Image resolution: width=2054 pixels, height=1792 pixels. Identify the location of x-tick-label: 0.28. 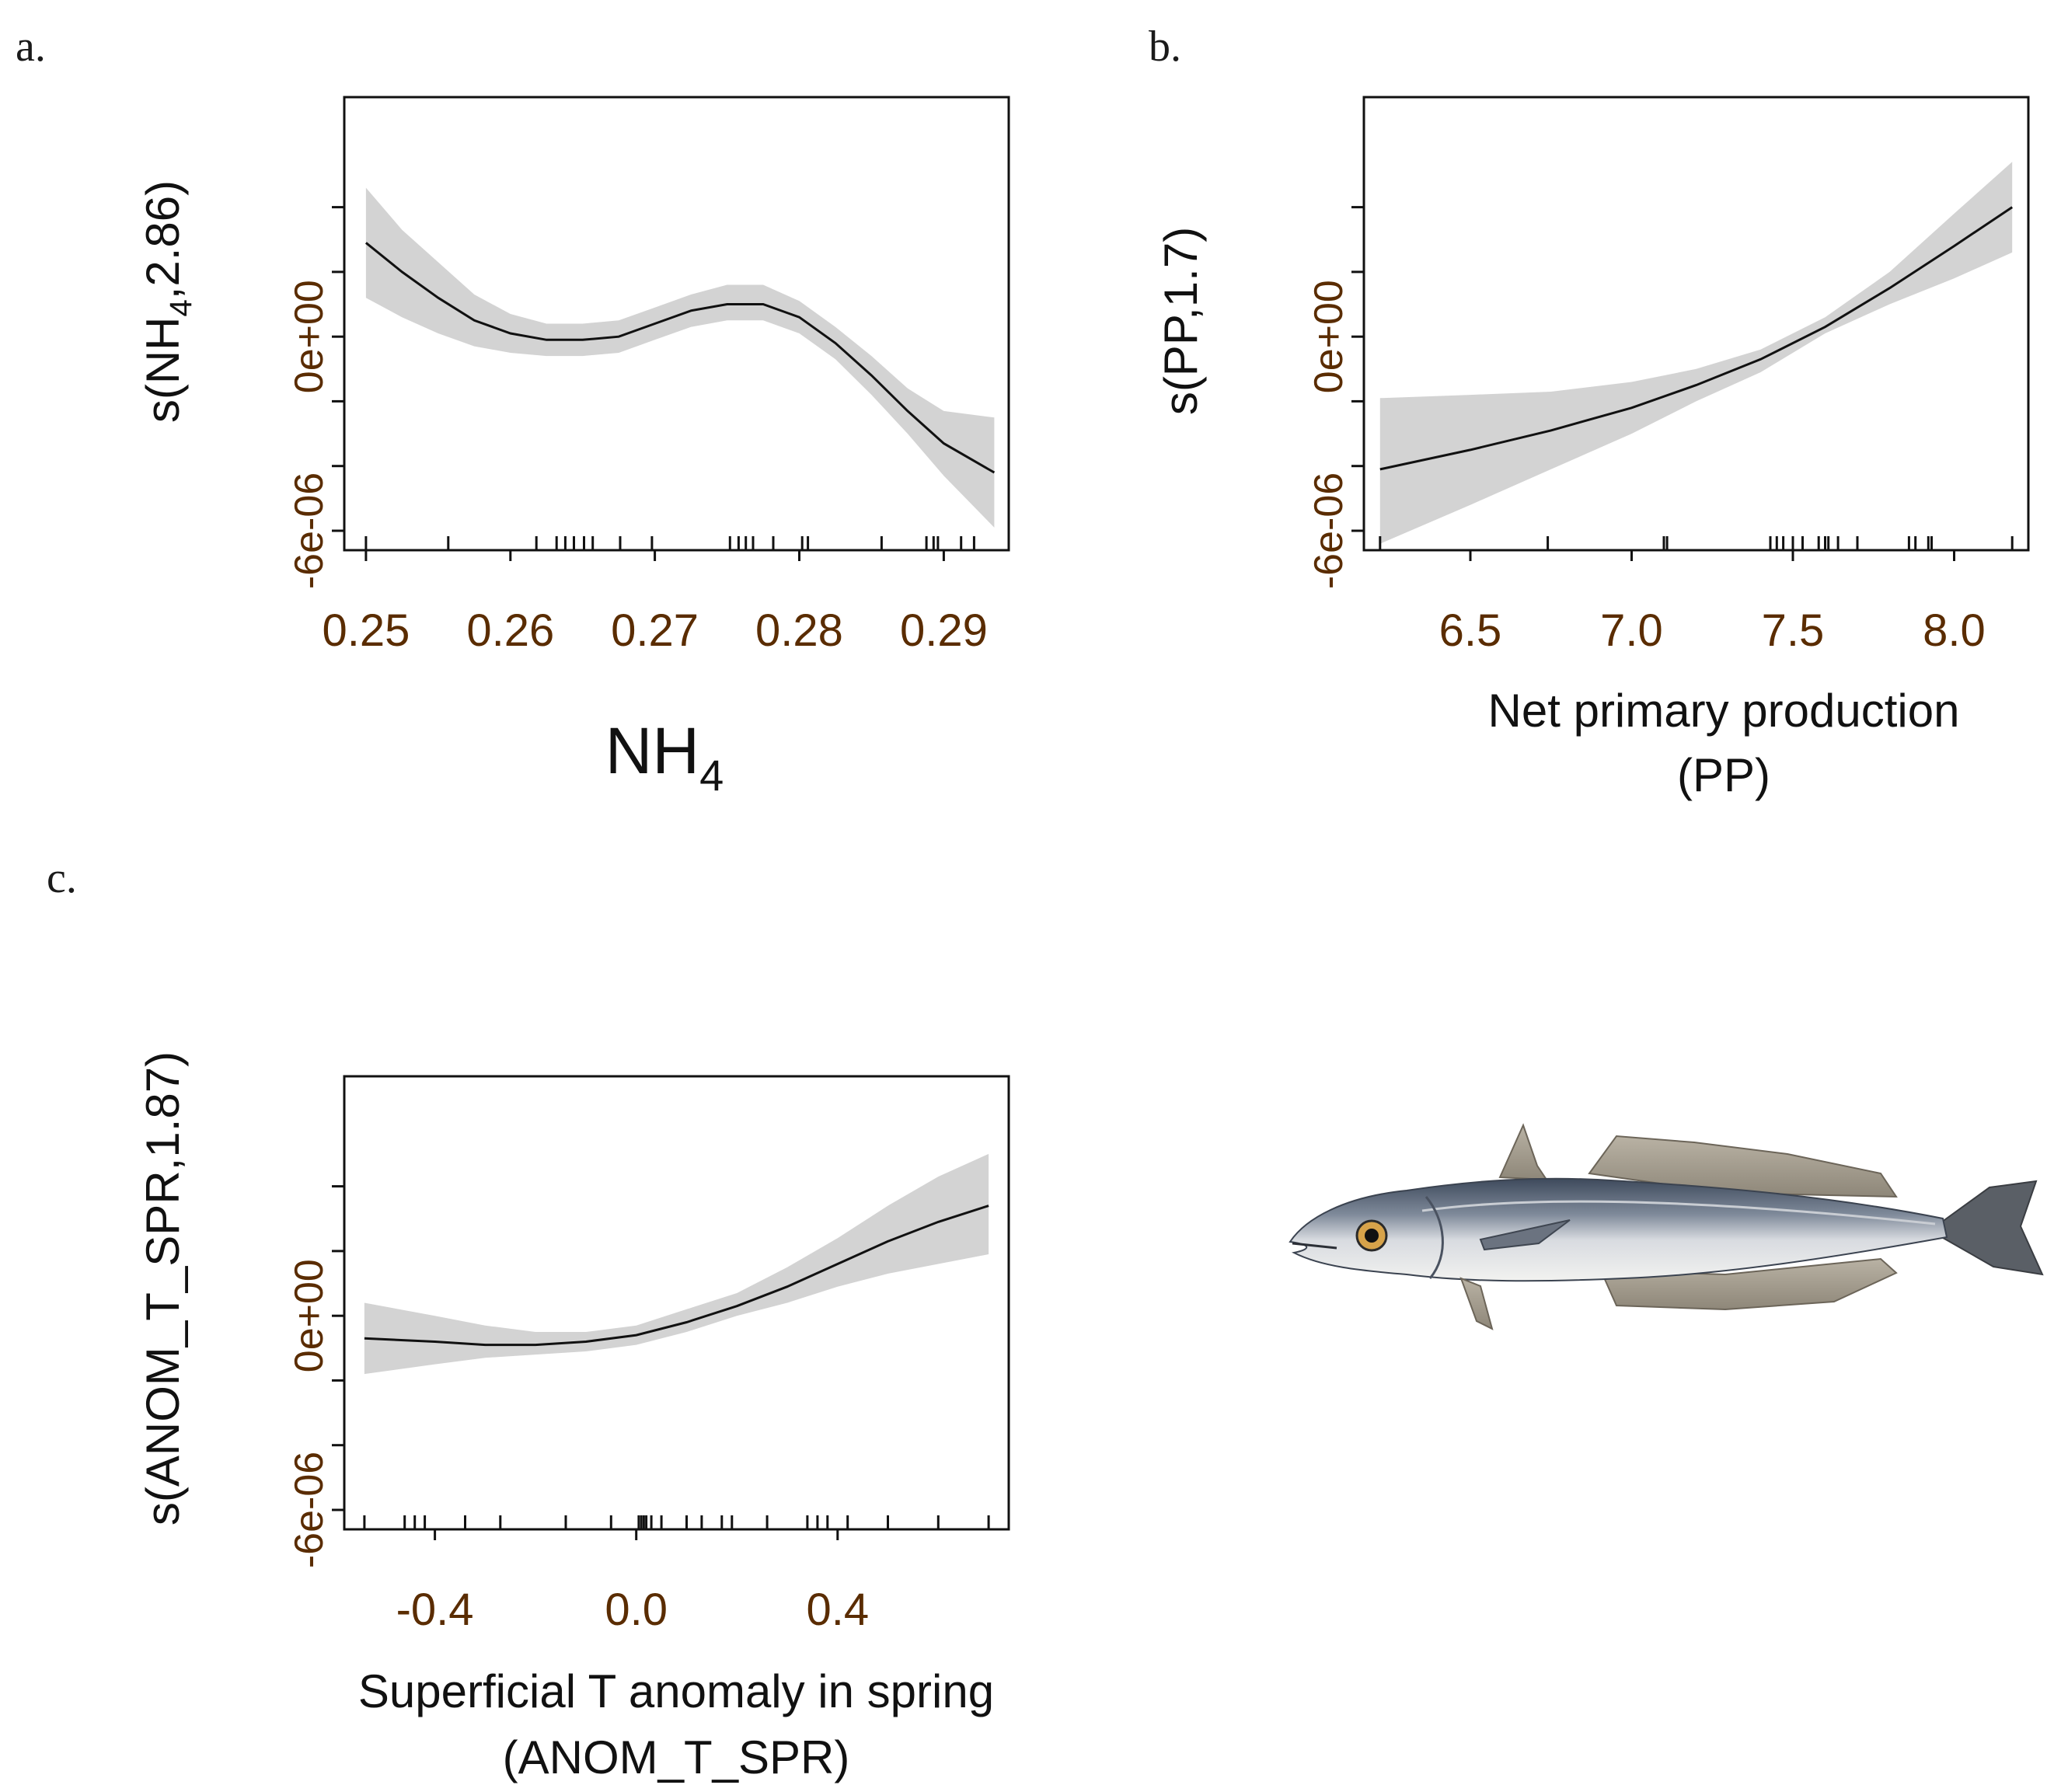
(799, 630).